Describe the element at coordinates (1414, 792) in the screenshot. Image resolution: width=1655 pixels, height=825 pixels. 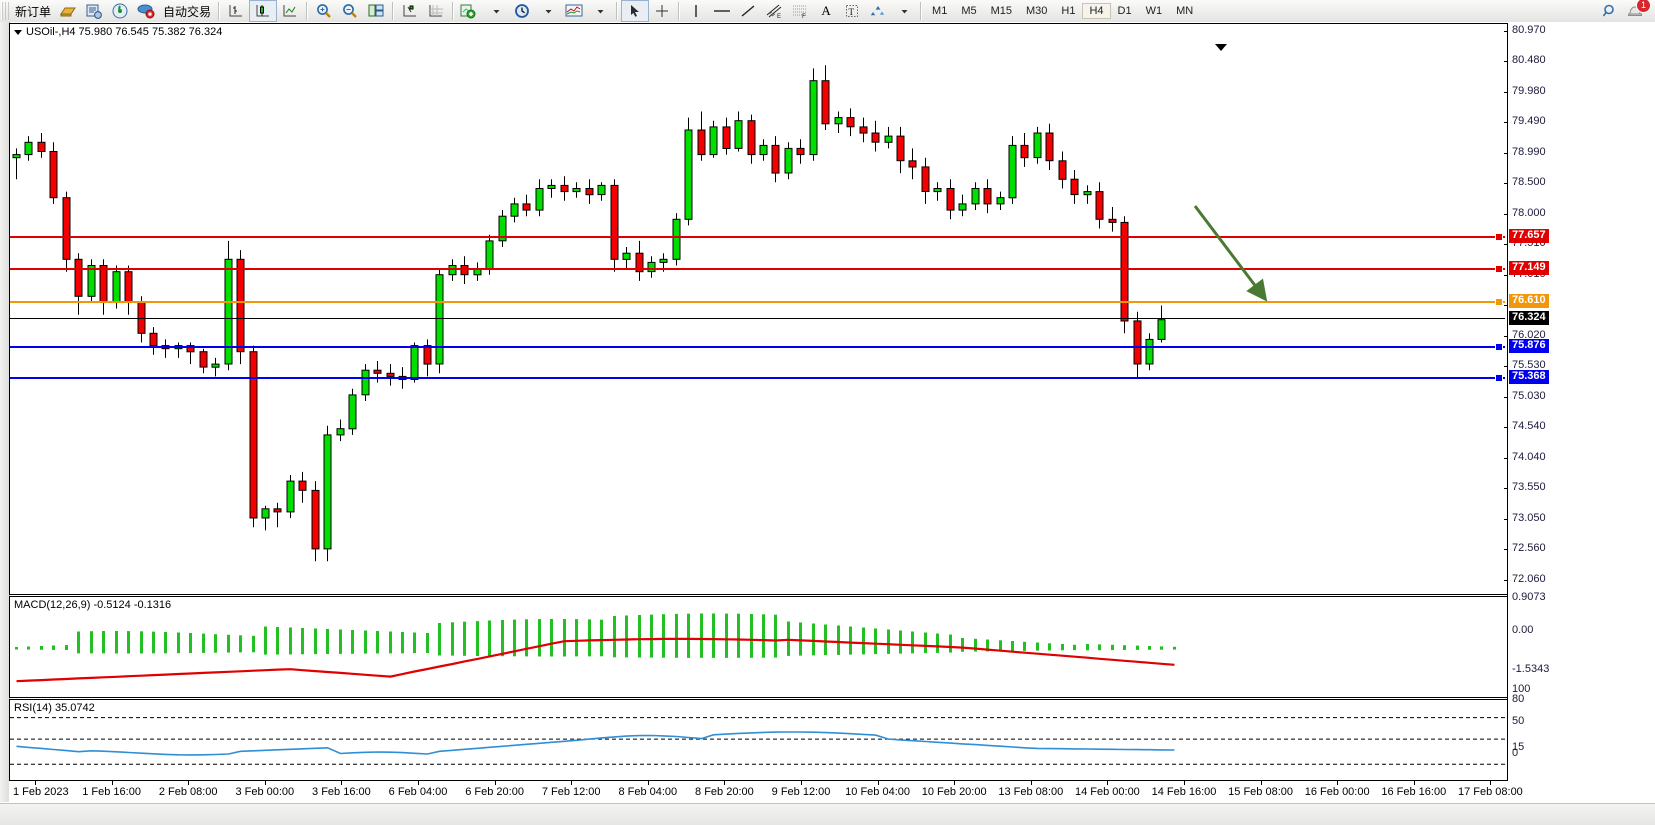
I see `time-axis-label: 16 Feb 16:00` at that location.